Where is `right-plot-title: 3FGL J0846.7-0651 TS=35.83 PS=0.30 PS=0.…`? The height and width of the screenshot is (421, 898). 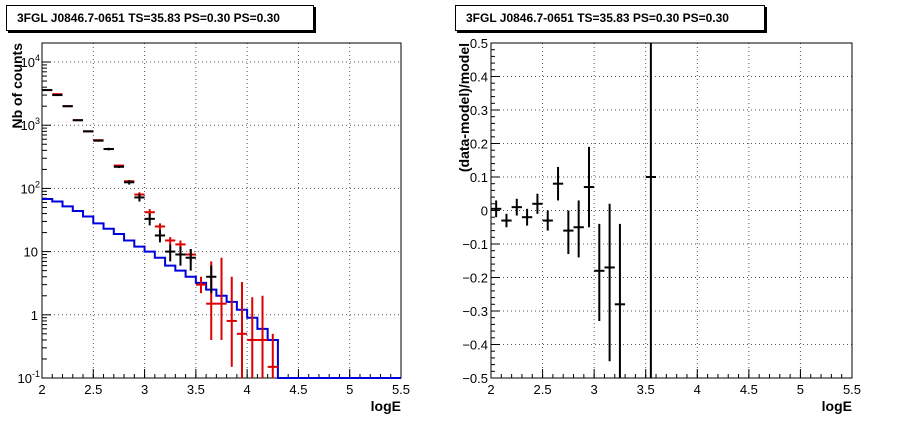 right-plot-title: 3FGL J0846.7-0651 TS=35.83 PS=0.30 PS=0.… is located at coordinates (610, 18).